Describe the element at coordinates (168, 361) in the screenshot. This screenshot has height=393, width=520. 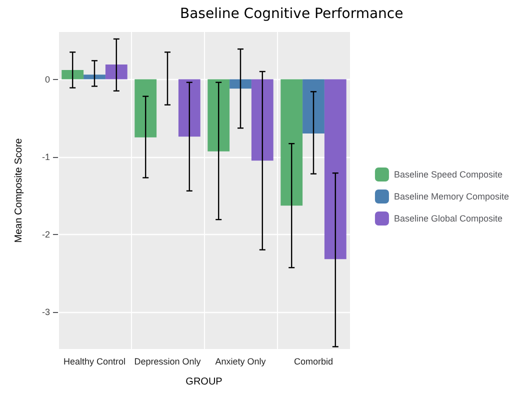
I see `x-tick-label: Depression Only` at that location.